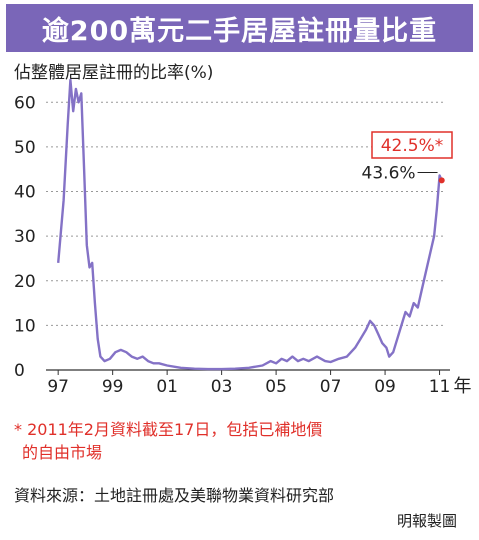 The image size is (479, 540). What do you see at coordinates (168, 429) in the screenshot?
I see `footnote-line-1: * 2011年2月資料截至17日，包括已補地價` at bounding box center [168, 429].